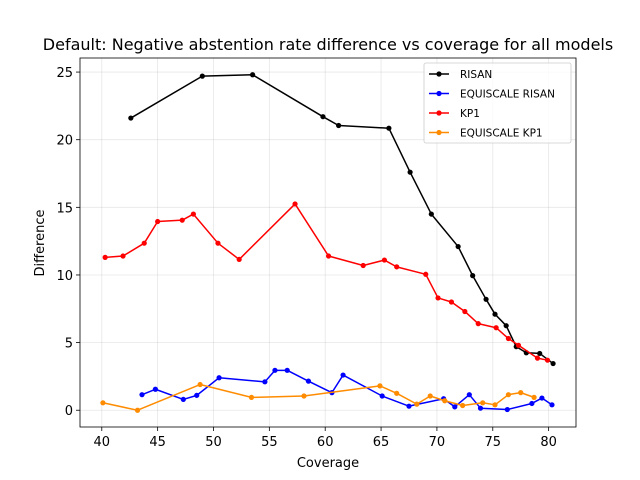 The image size is (640, 480). What do you see at coordinates (476, 75) in the screenshot?
I see `legend-label: RISAN` at bounding box center [476, 75].